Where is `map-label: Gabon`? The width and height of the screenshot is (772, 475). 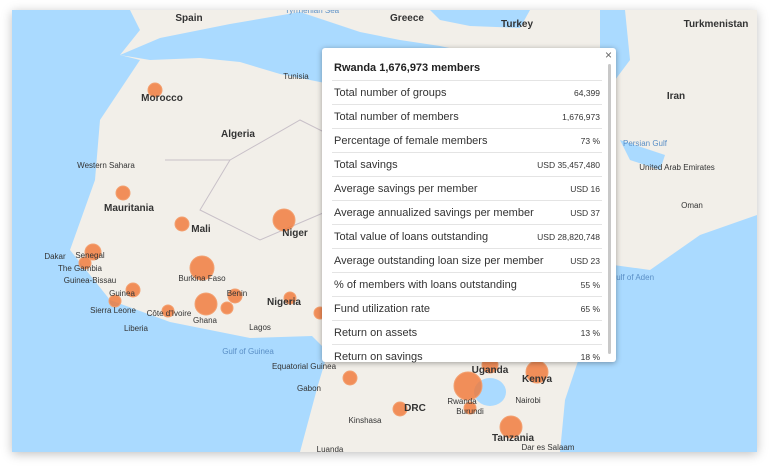
map-label: Gabon is located at coordinates (309, 388).